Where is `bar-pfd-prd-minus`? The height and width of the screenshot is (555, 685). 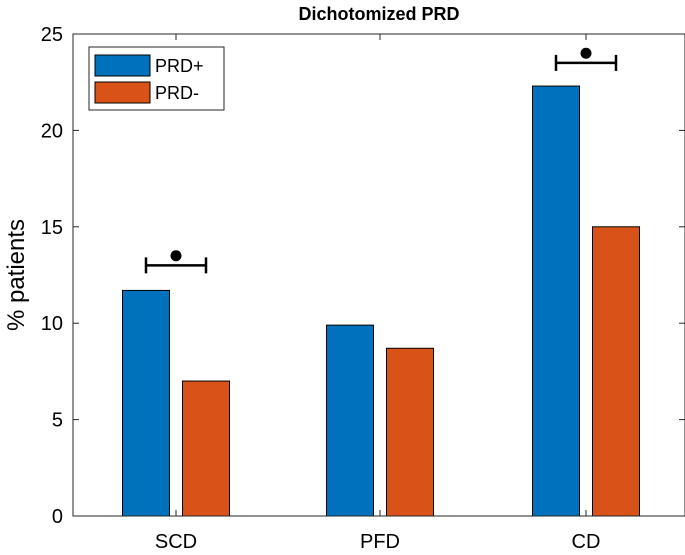 bar-pfd-prd-minus is located at coordinates (410, 432).